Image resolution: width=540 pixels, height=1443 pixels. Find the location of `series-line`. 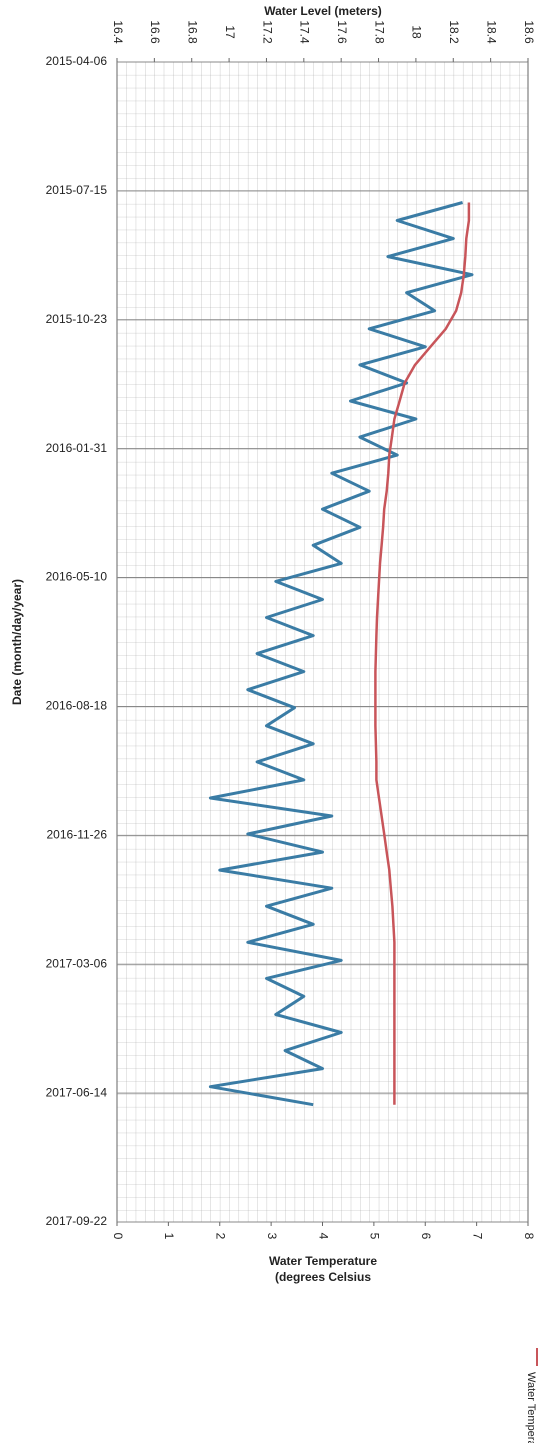

series-line is located at coordinates (422, 653).